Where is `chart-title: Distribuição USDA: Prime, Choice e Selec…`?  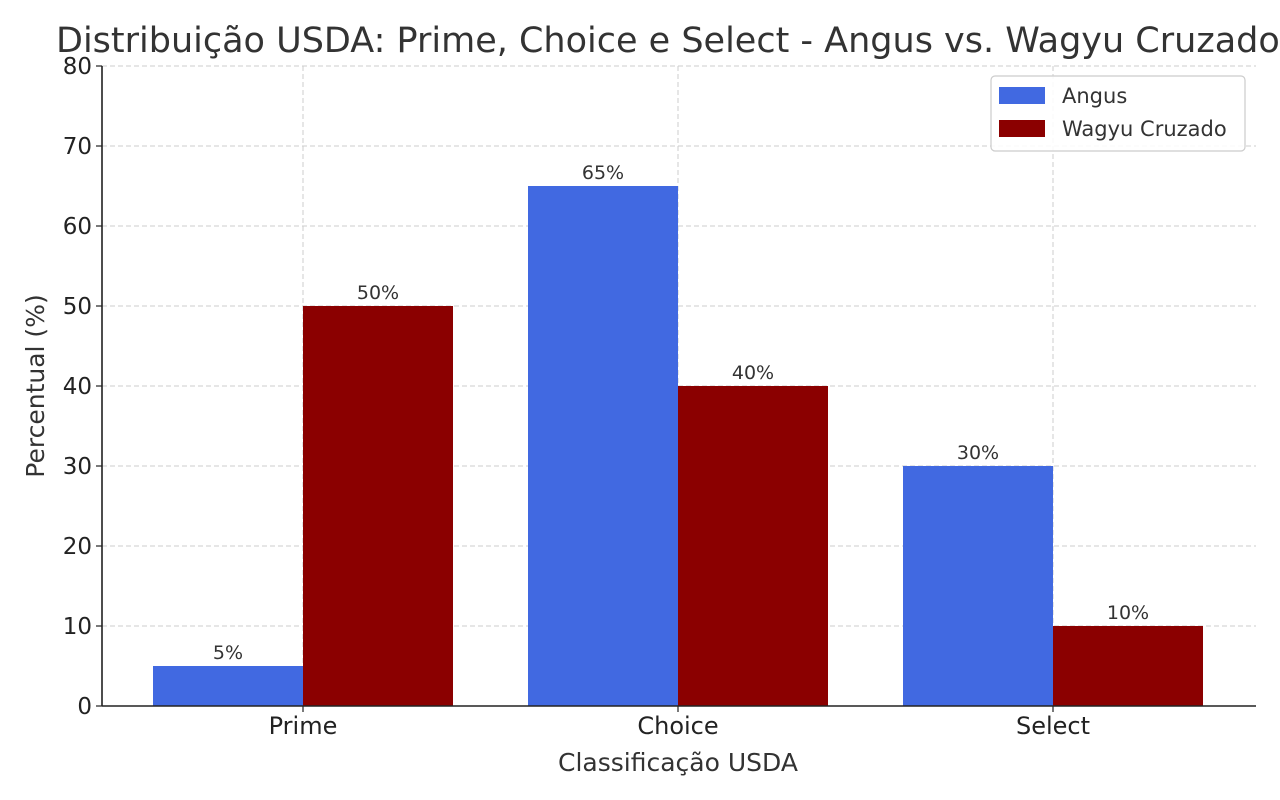
chart-title: Distribuição USDA: Prime, Choice e Selec… is located at coordinates (668, 41).